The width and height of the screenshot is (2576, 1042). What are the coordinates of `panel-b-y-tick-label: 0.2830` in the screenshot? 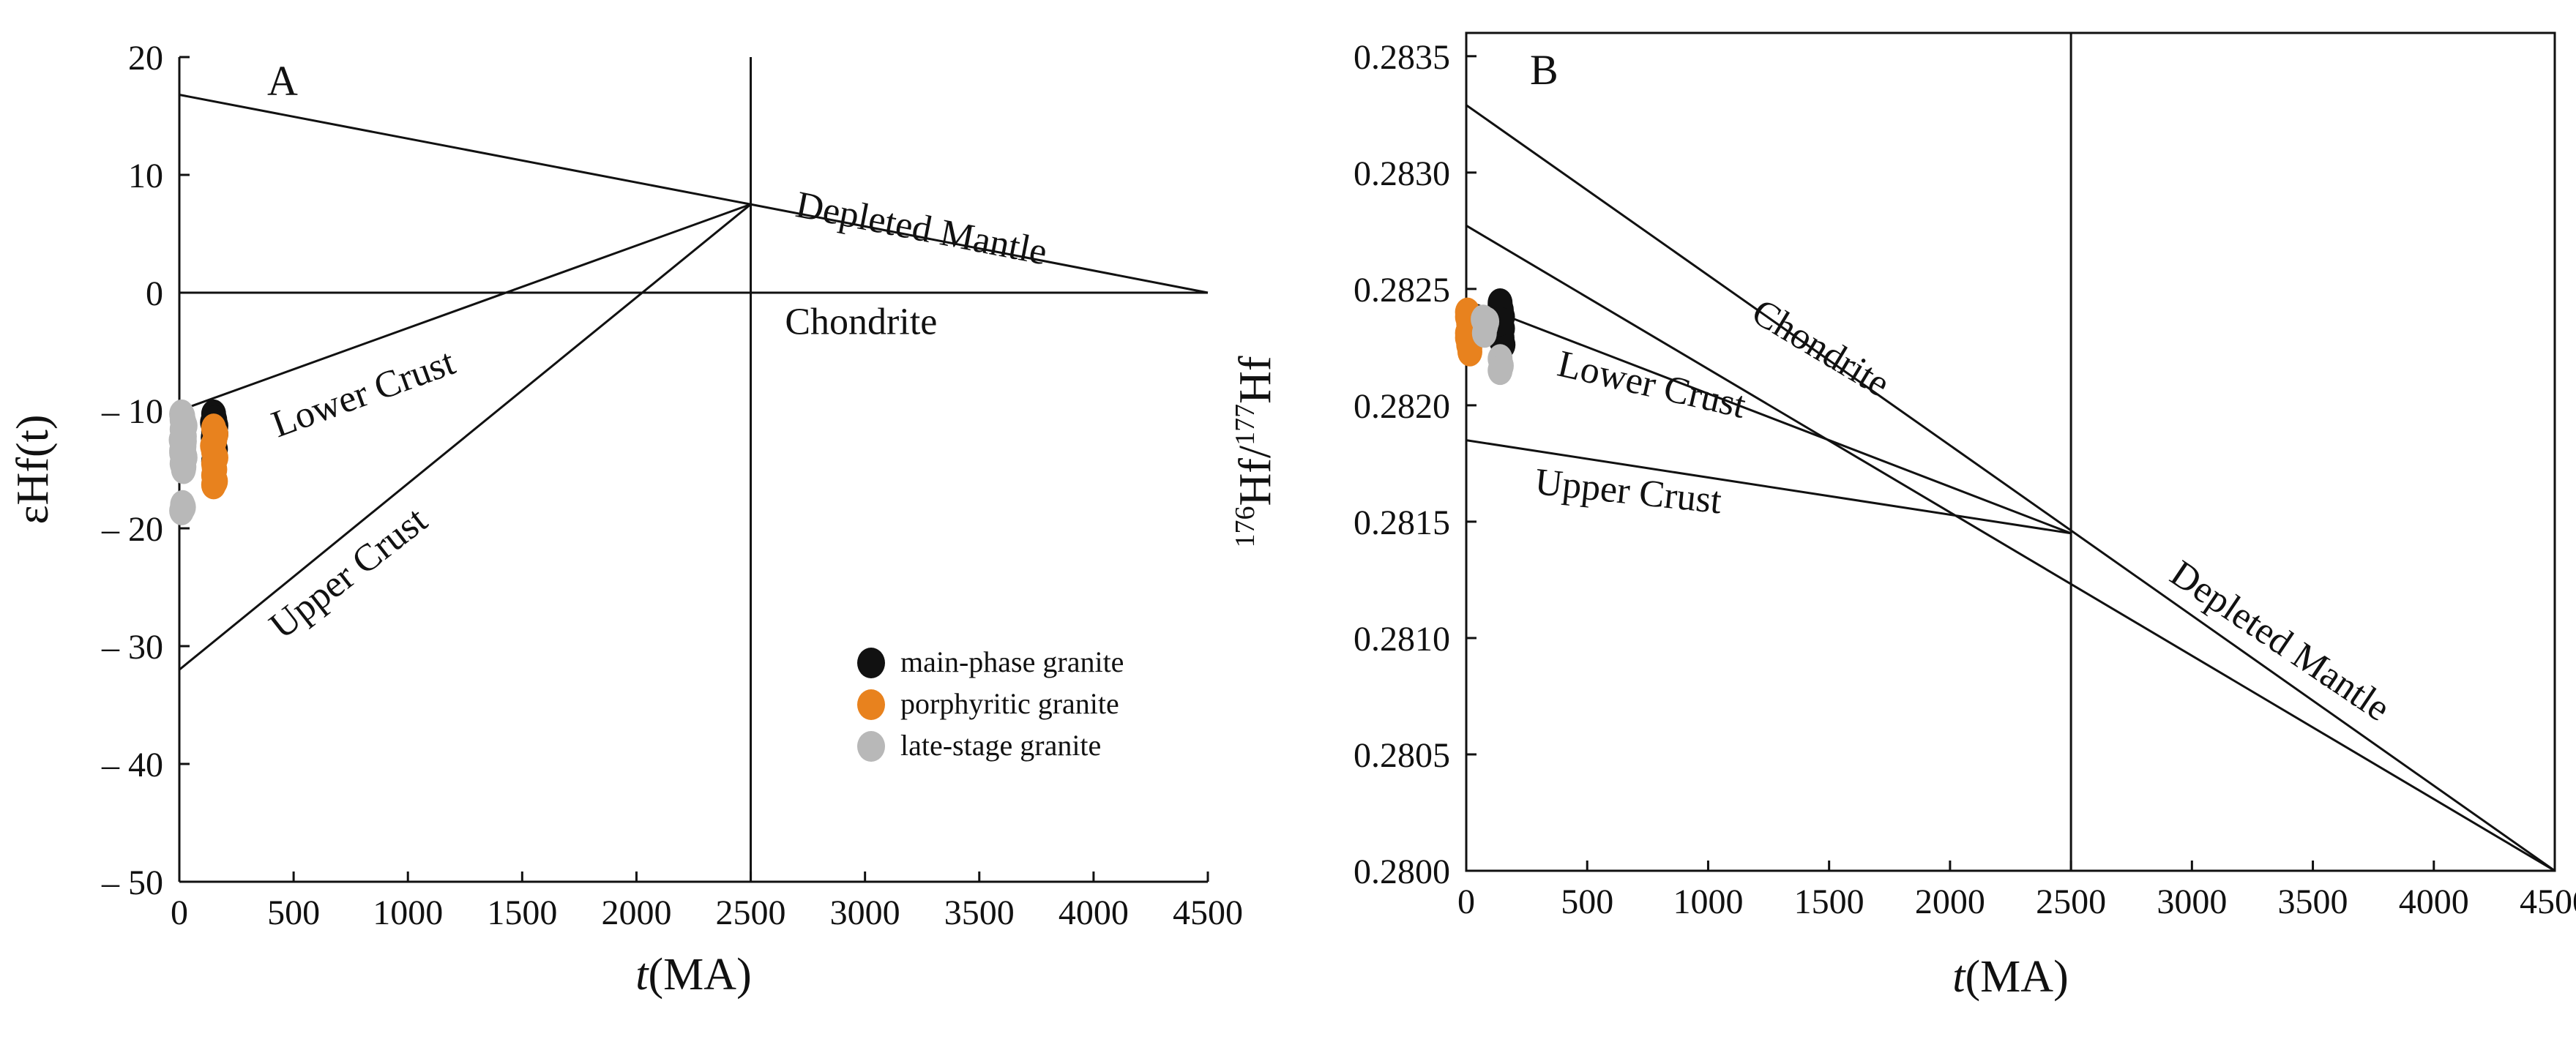 It's located at (1402, 173).